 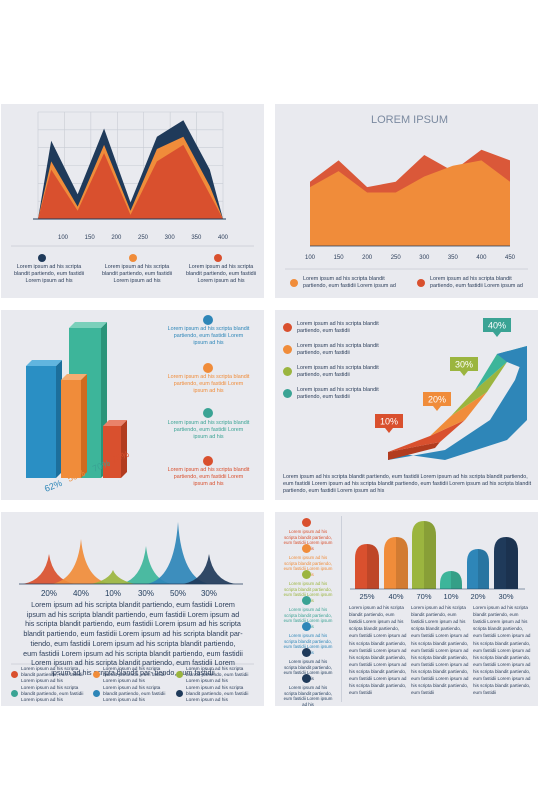 I want to click on divider, so click(x=341, y=609).